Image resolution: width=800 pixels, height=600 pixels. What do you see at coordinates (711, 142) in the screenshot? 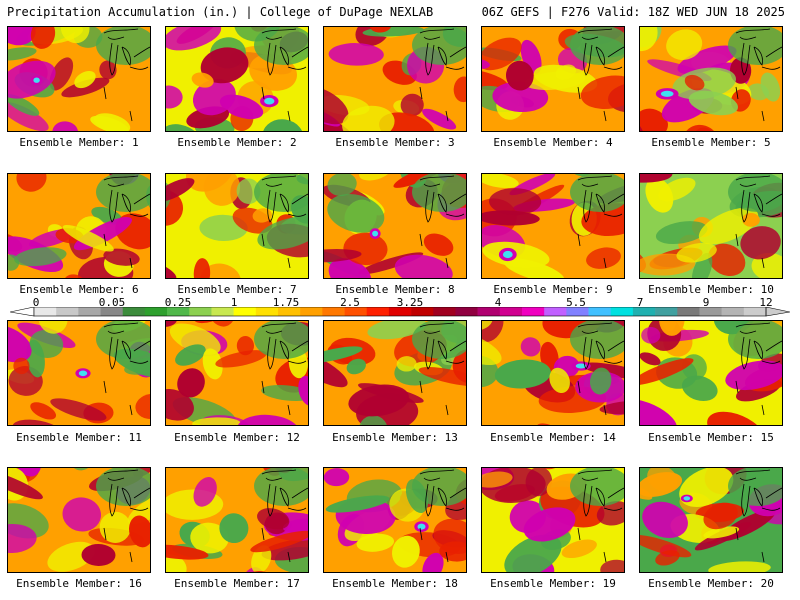
I see `member-caption: Ensemble Member: 5` at bounding box center [711, 142].